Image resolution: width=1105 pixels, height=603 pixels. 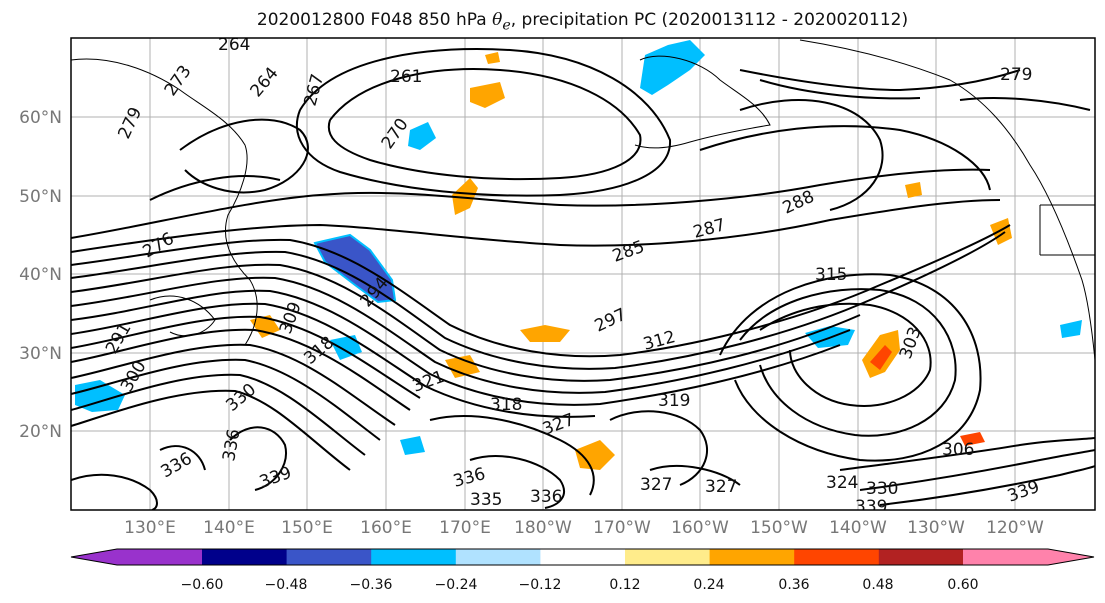 What do you see at coordinates (831, 275) in the screenshot?
I see `contour-label: 315` at bounding box center [831, 275].